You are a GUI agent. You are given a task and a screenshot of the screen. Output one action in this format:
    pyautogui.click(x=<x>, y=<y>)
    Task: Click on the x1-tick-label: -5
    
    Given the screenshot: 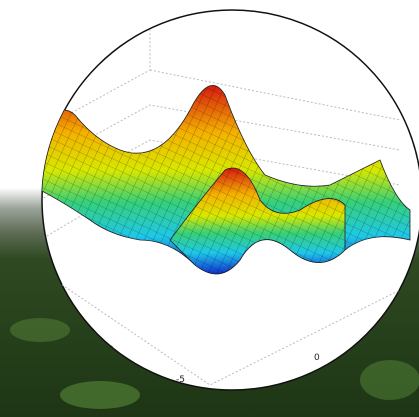 What is the action you would take?
    pyautogui.click(x=180, y=380)
    